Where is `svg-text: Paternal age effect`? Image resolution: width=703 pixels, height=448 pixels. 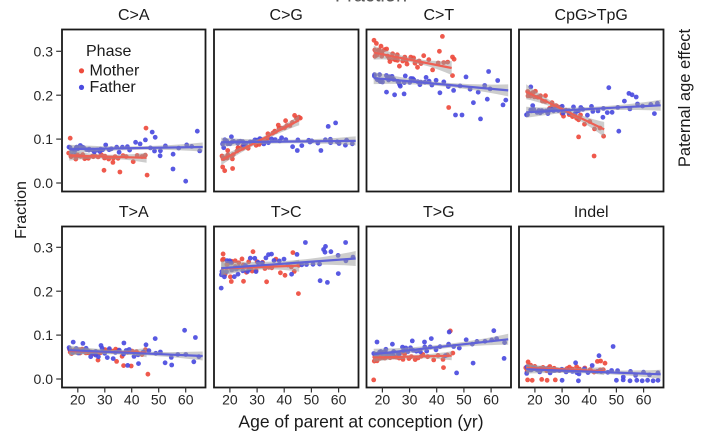
svg-text: Paternal age effect is located at coordinates (685, 97).